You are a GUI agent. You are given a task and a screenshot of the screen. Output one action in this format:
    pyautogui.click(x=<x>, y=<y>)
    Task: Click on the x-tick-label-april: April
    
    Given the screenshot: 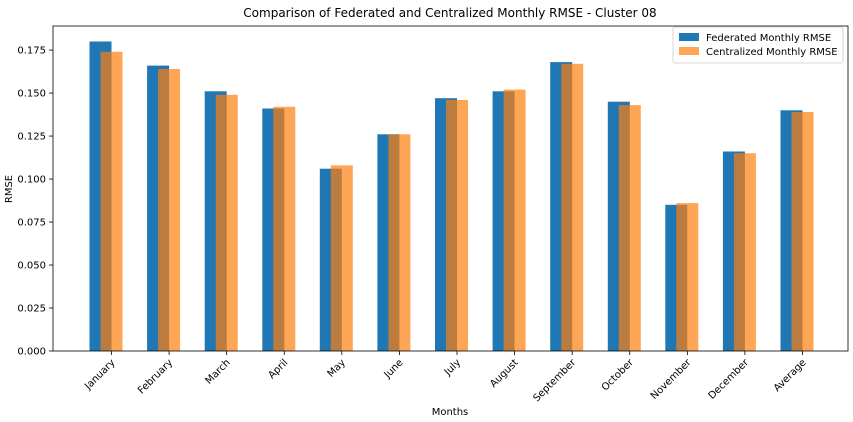 What is the action you would take?
    pyautogui.click(x=278, y=369)
    